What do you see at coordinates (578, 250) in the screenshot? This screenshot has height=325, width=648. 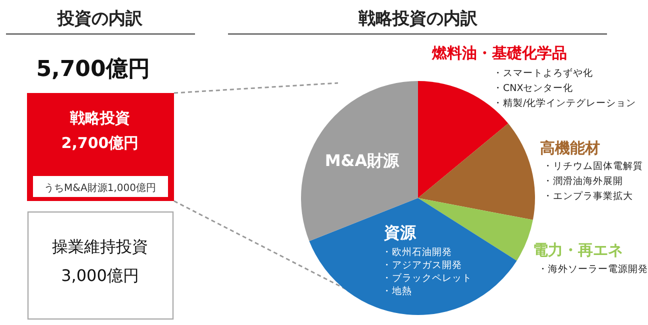 I see `slice-label: 電力・再エネ` at bounding box center [578, 250].